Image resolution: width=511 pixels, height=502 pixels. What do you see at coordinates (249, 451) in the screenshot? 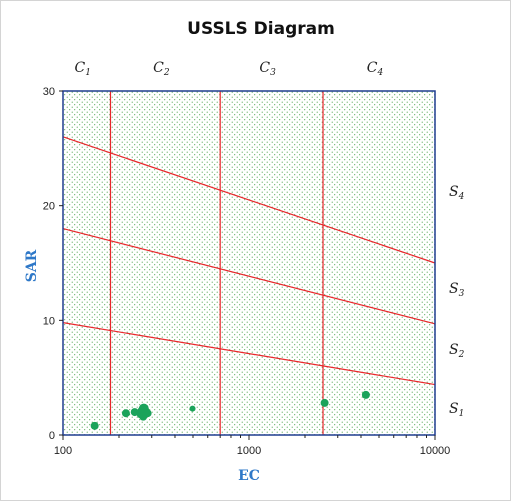
I see `x-tick-label: 1000` at bounding box center [249, 451].